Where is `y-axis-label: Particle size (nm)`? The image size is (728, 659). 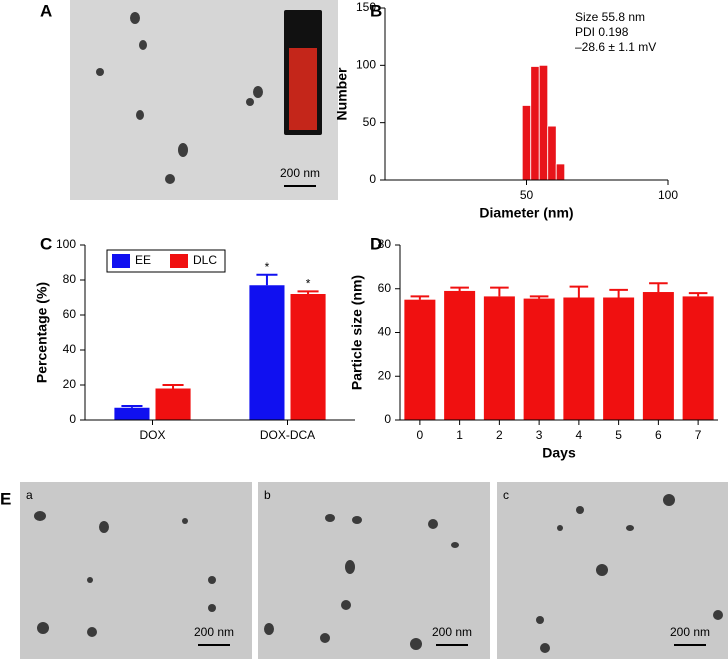 y-axis-label: Particle size (nm) is located at coordinates (357, 332).